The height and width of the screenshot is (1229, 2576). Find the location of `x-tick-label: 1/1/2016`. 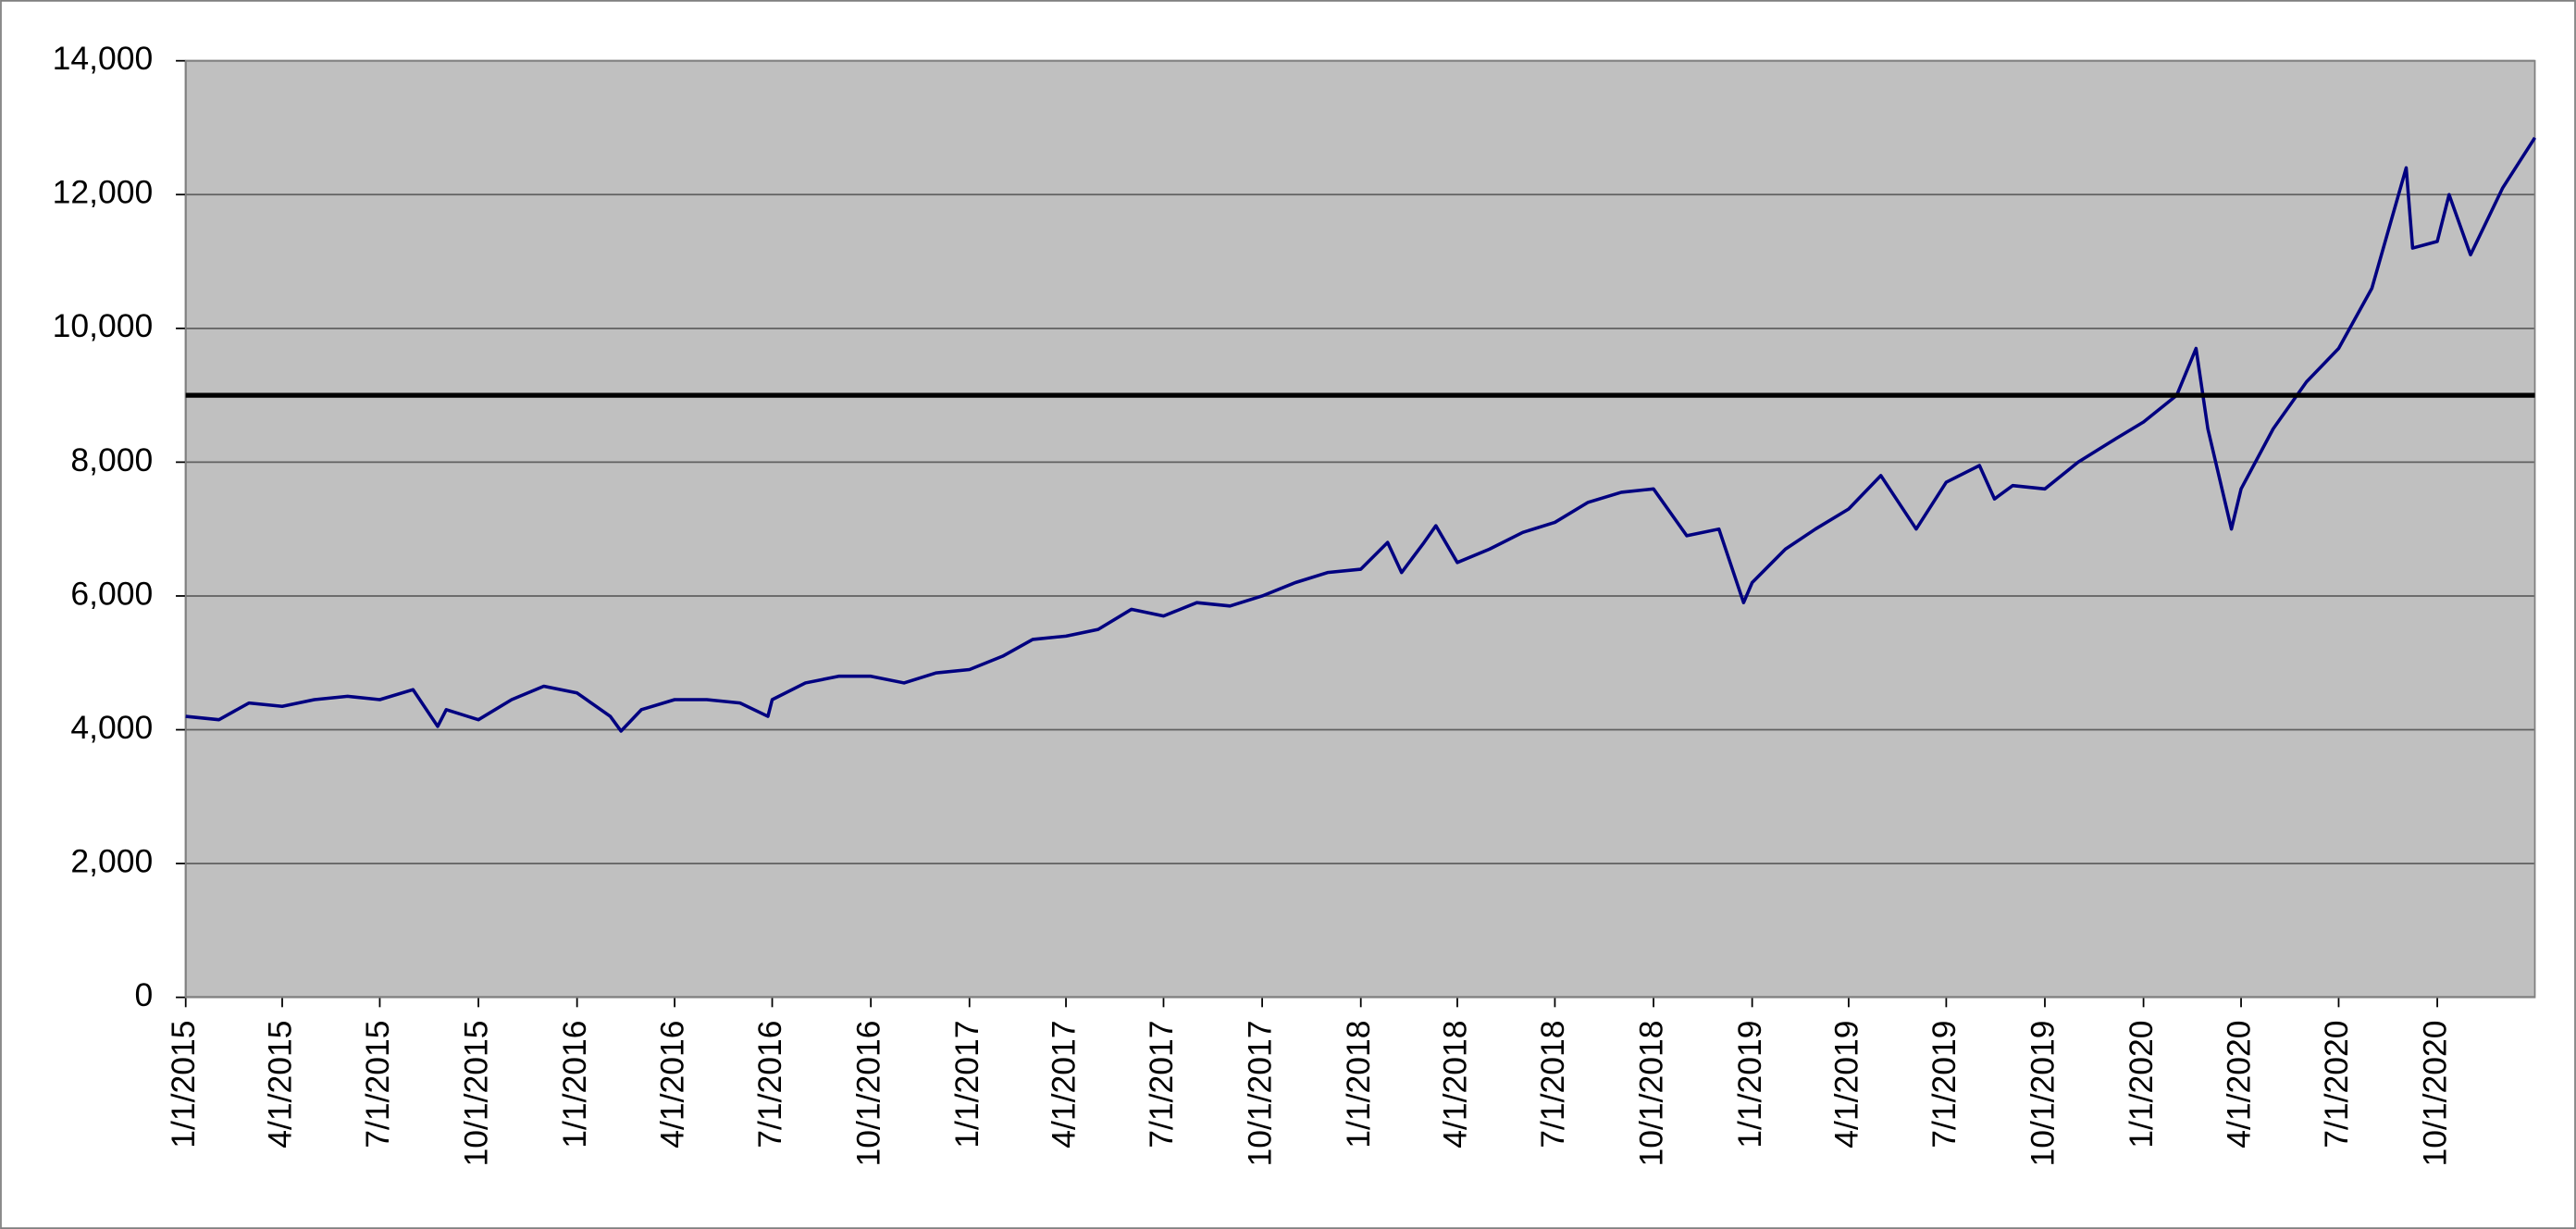

x-tick-label: 1/1/2016 is located at coordinates (575, 1084).